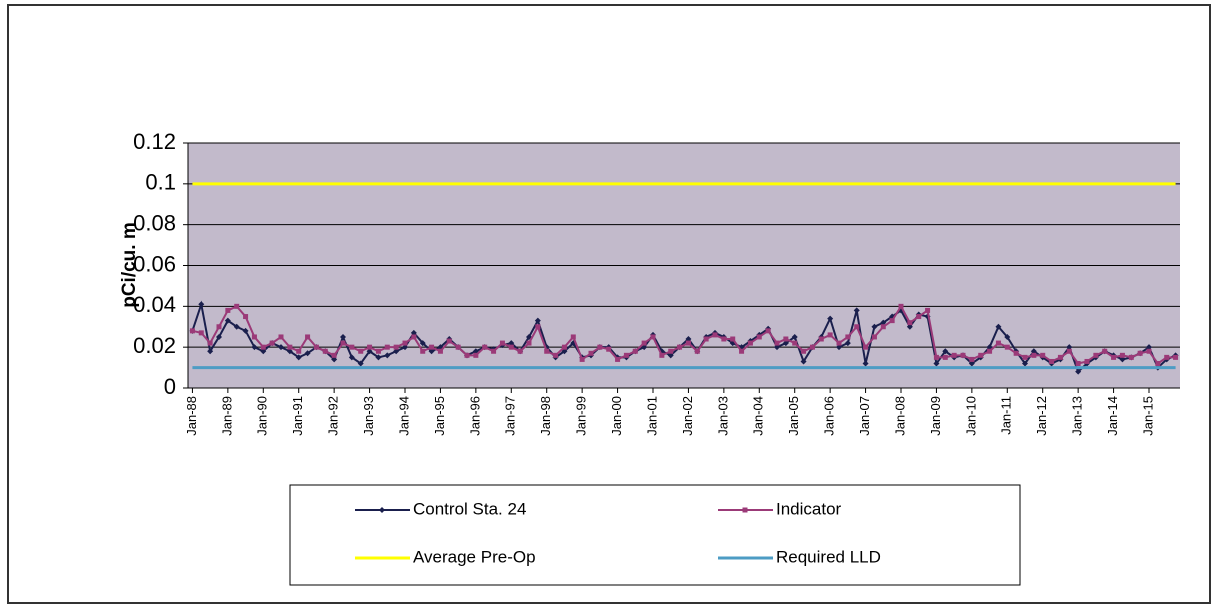  Describe the element at coordinates (439, 416) in the screenshot. I see `x-tick-label: Jan-95` at that location.